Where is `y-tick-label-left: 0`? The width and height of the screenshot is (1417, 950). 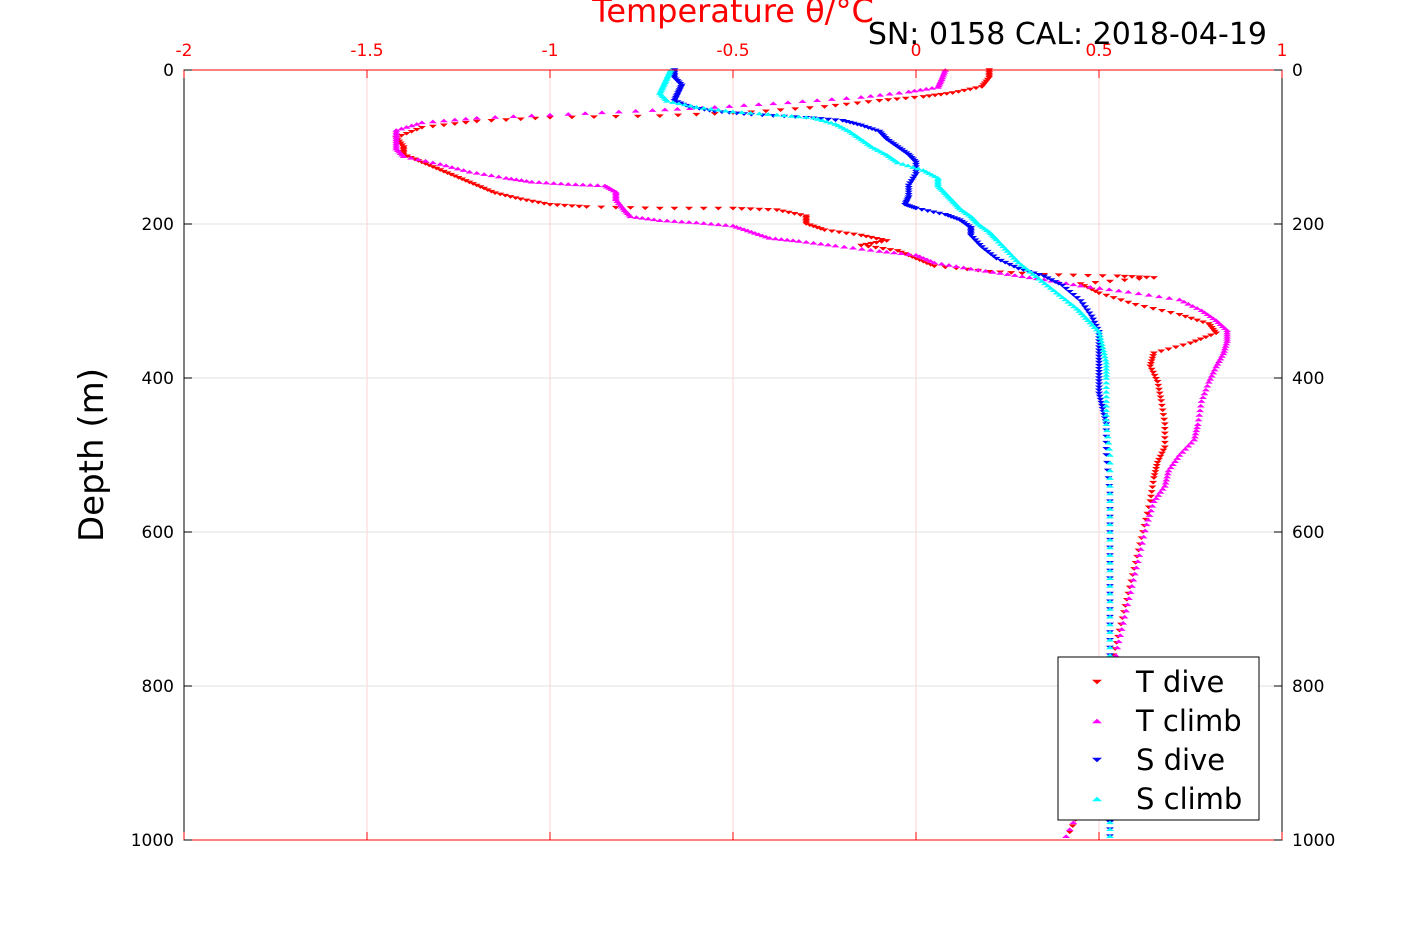 y-tick-label-left: 0 is located at coordinates (168, 71).